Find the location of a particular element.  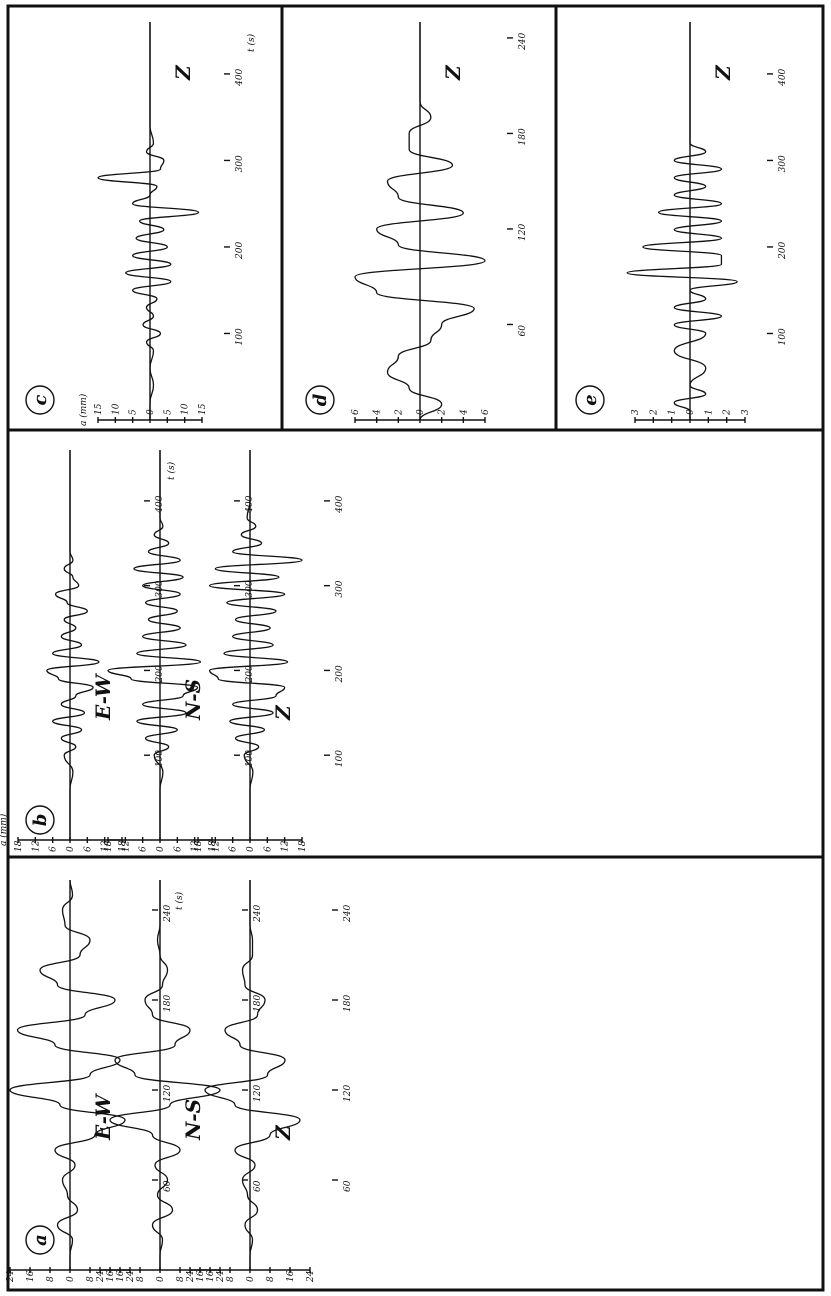

chart-d-z: 6 4 2 0 2 4 6 60 120 180 240 Z is located at coordinates (439, 222).